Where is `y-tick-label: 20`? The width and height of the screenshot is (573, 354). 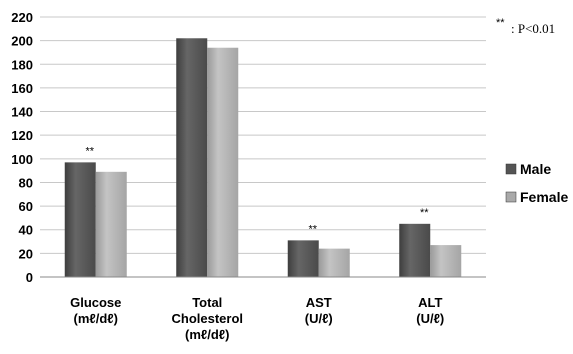 y-tick-label: 20 is located at coordinates (26, 253).